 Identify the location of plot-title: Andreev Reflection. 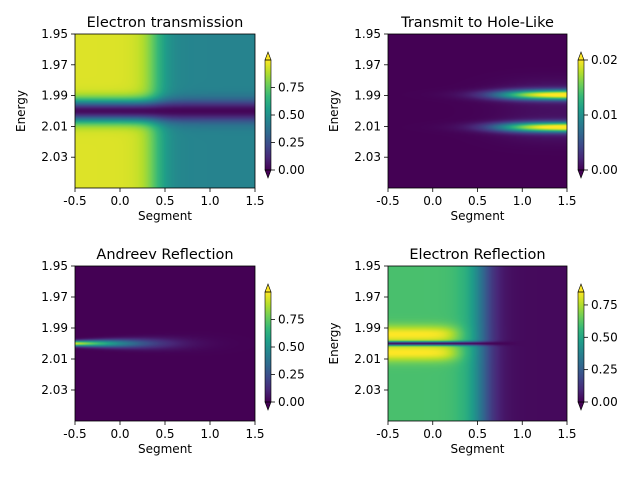
(164, 255).